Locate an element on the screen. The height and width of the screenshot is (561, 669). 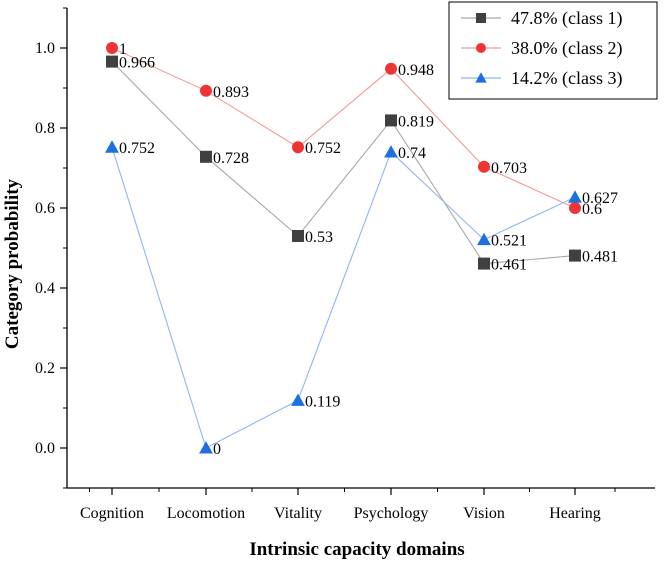
y-tick-label: 0.4 is located at coordinates (45, 288).